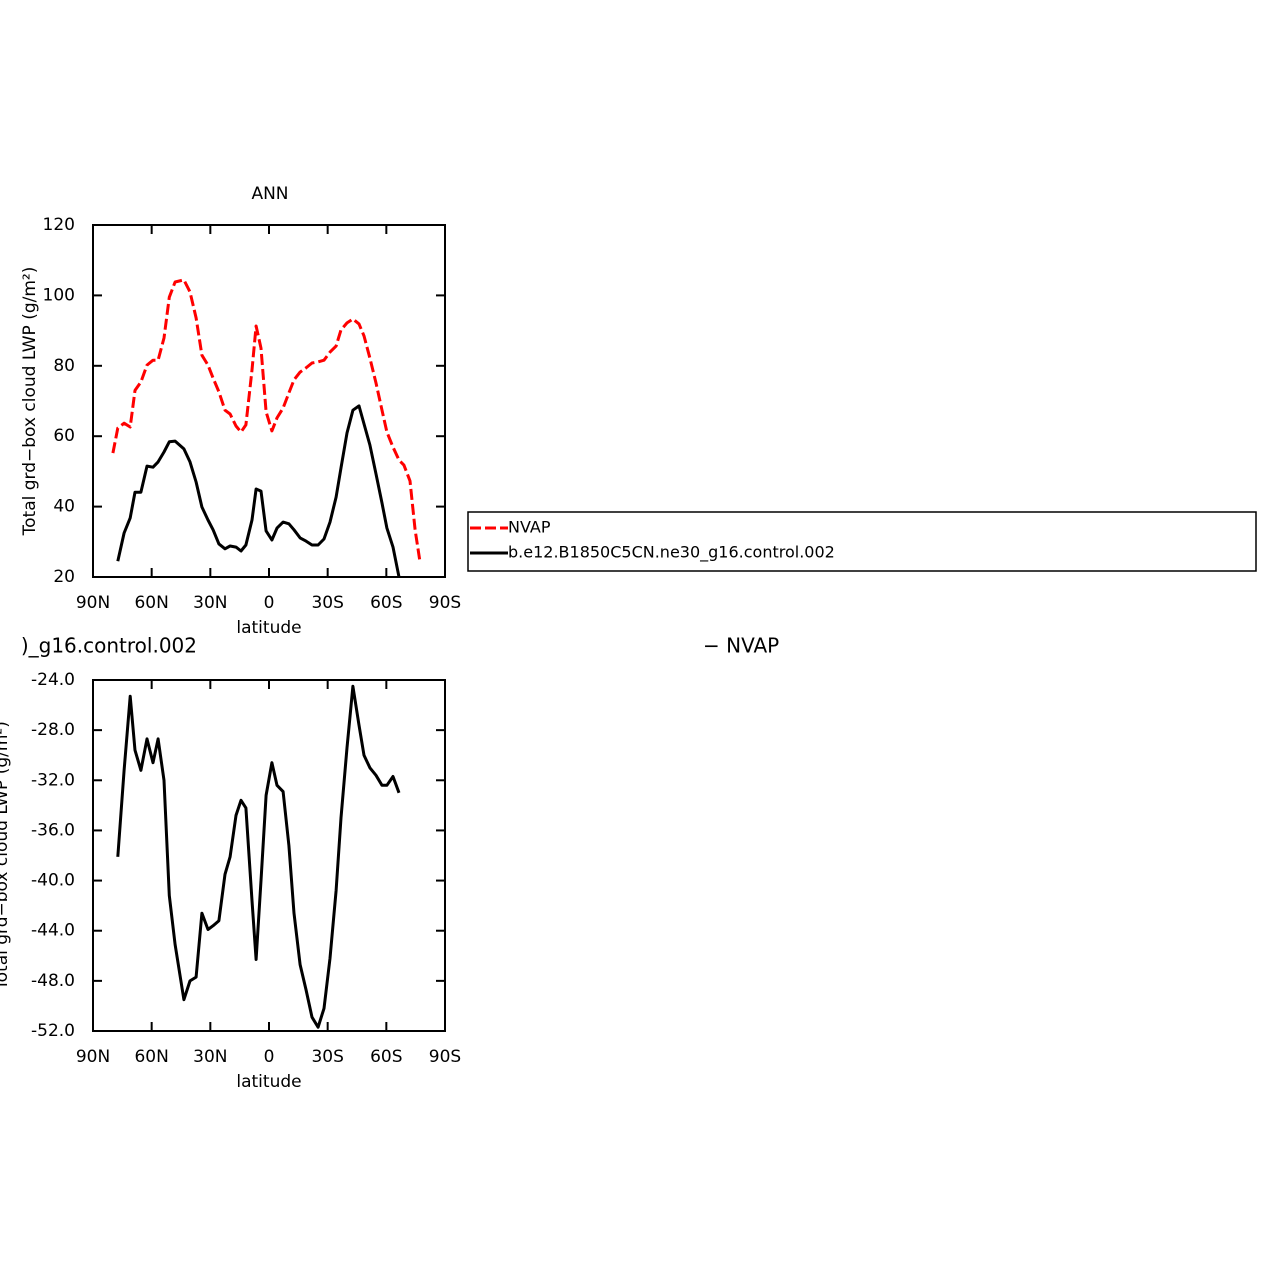  Describe the element at coordinates (64, 577) in the screenshot. I see `y-tick-label: 20` at that location.